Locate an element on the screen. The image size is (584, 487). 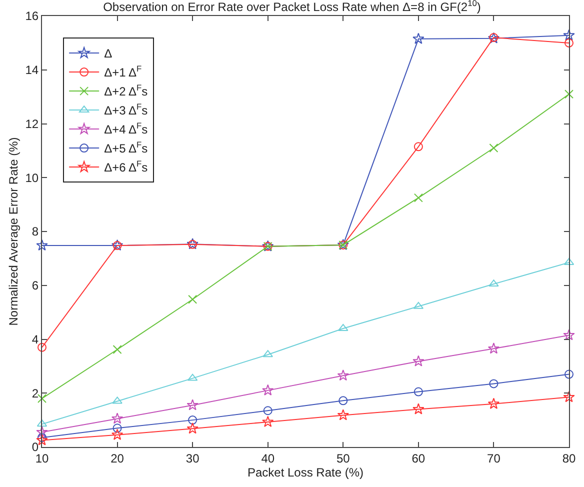
legend-label: Δ+6 Δ$^{F}$s is located at coordinates (126, 166).